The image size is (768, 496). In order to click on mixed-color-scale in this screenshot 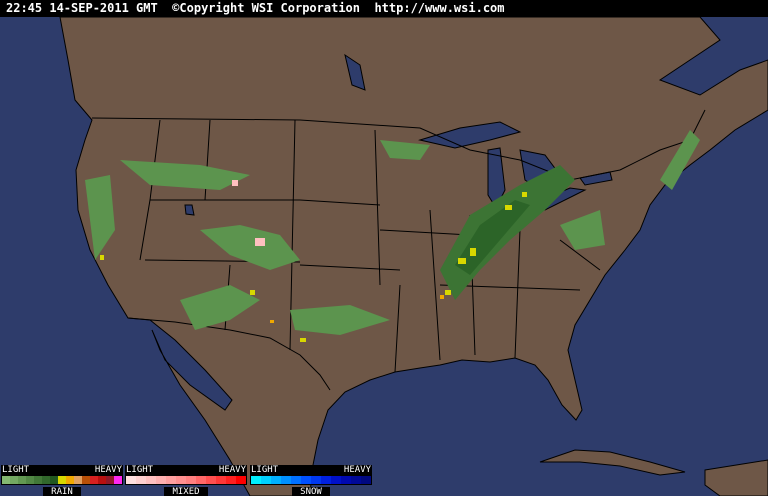, I will do `click(186, 480)`.